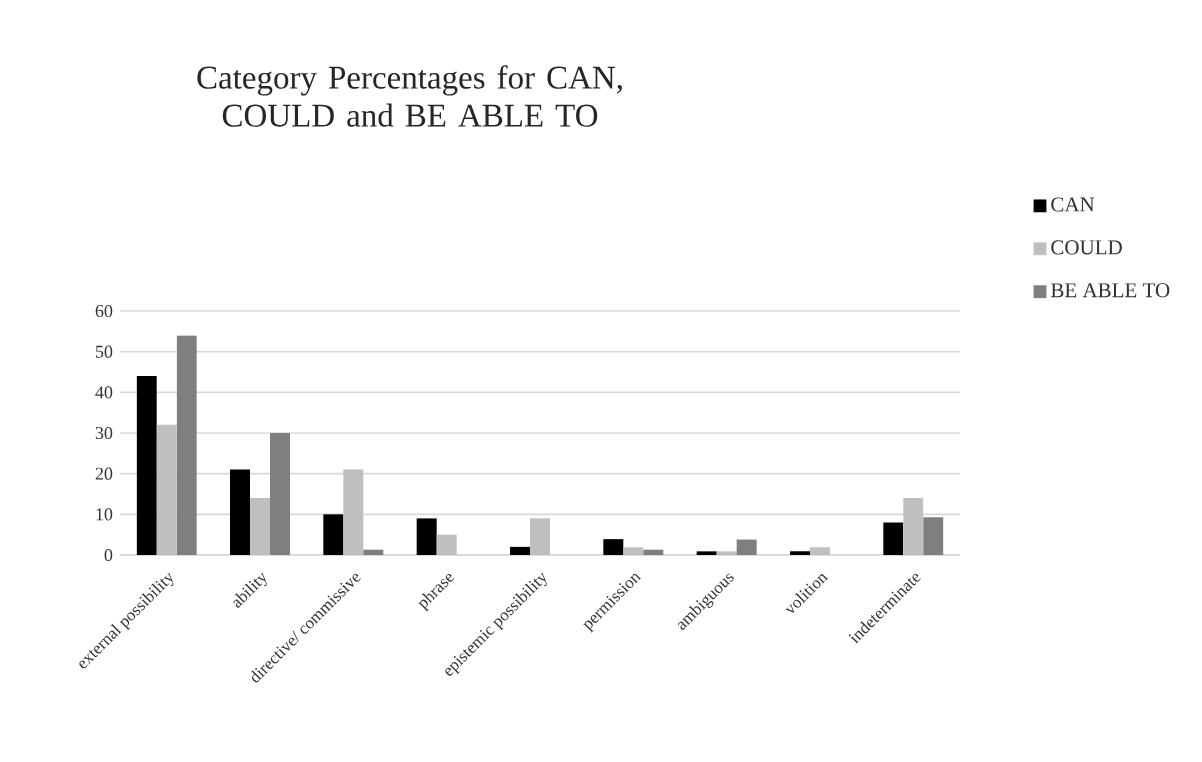 The image size is (1202, 762). Describe the element at coordinates (1086, 247) in the screenshot. I see `legend-label: COULD` at that location.